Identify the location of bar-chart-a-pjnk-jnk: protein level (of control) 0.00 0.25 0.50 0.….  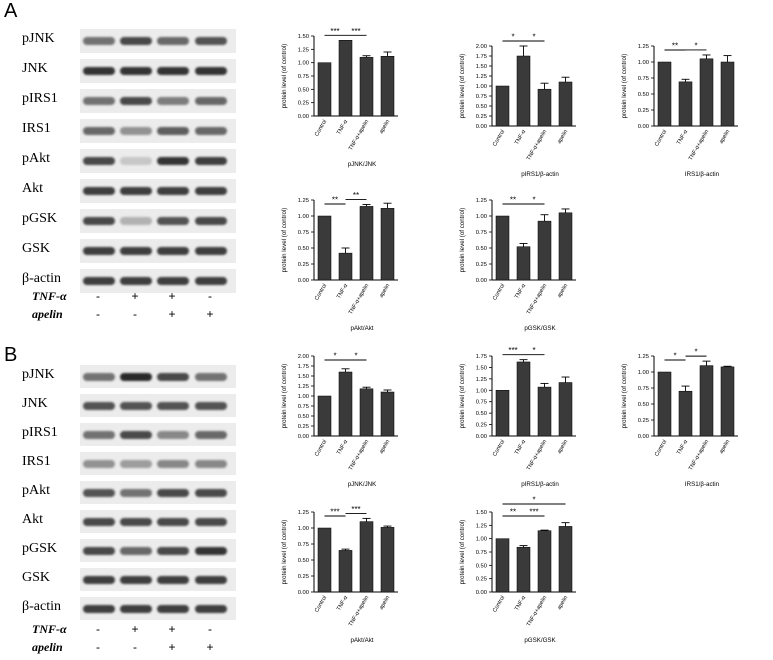
(339, 97).